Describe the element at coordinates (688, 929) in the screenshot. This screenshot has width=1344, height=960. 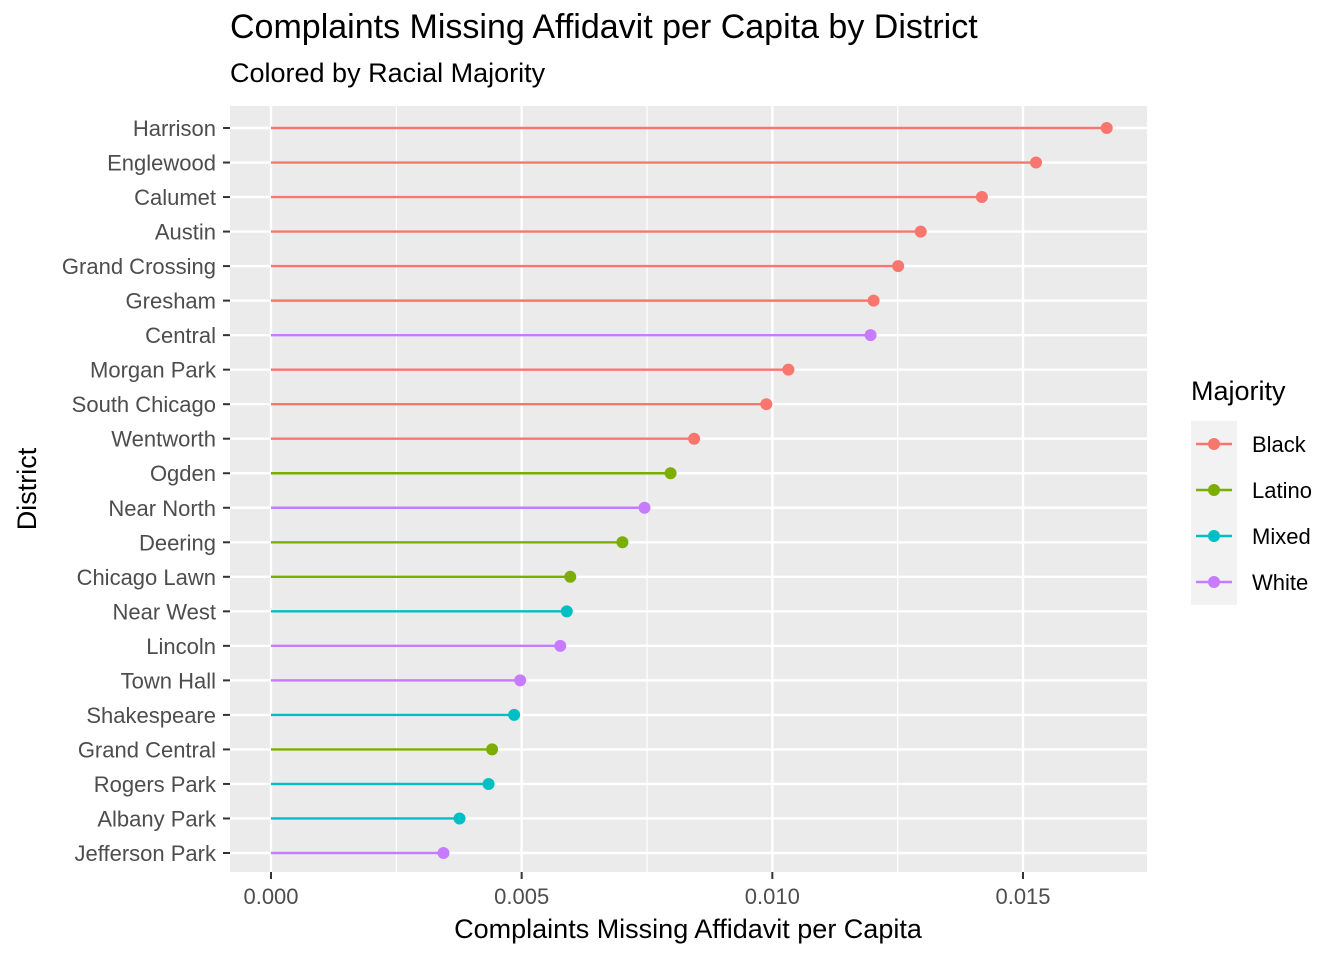
I see `x-axis-title: Complaints Missing Affidavit per Capita` at that location.